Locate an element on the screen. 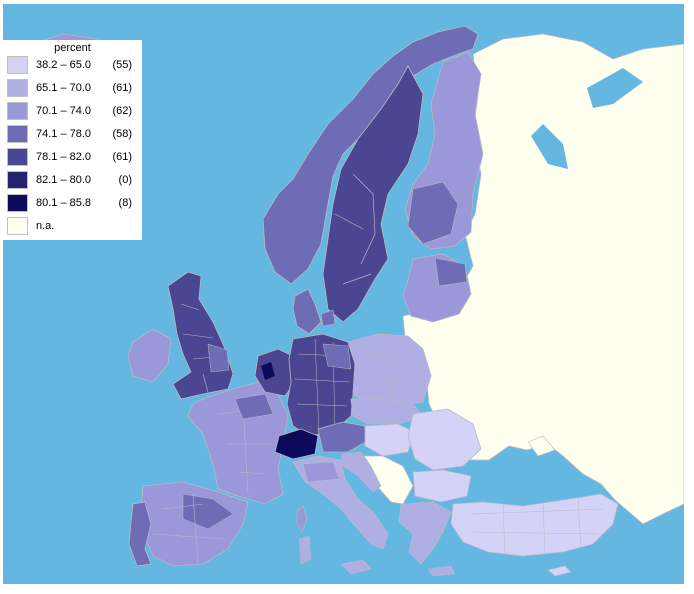 This screenshot has height=594, width=694. region-norway is located at coordinates (370, 155).